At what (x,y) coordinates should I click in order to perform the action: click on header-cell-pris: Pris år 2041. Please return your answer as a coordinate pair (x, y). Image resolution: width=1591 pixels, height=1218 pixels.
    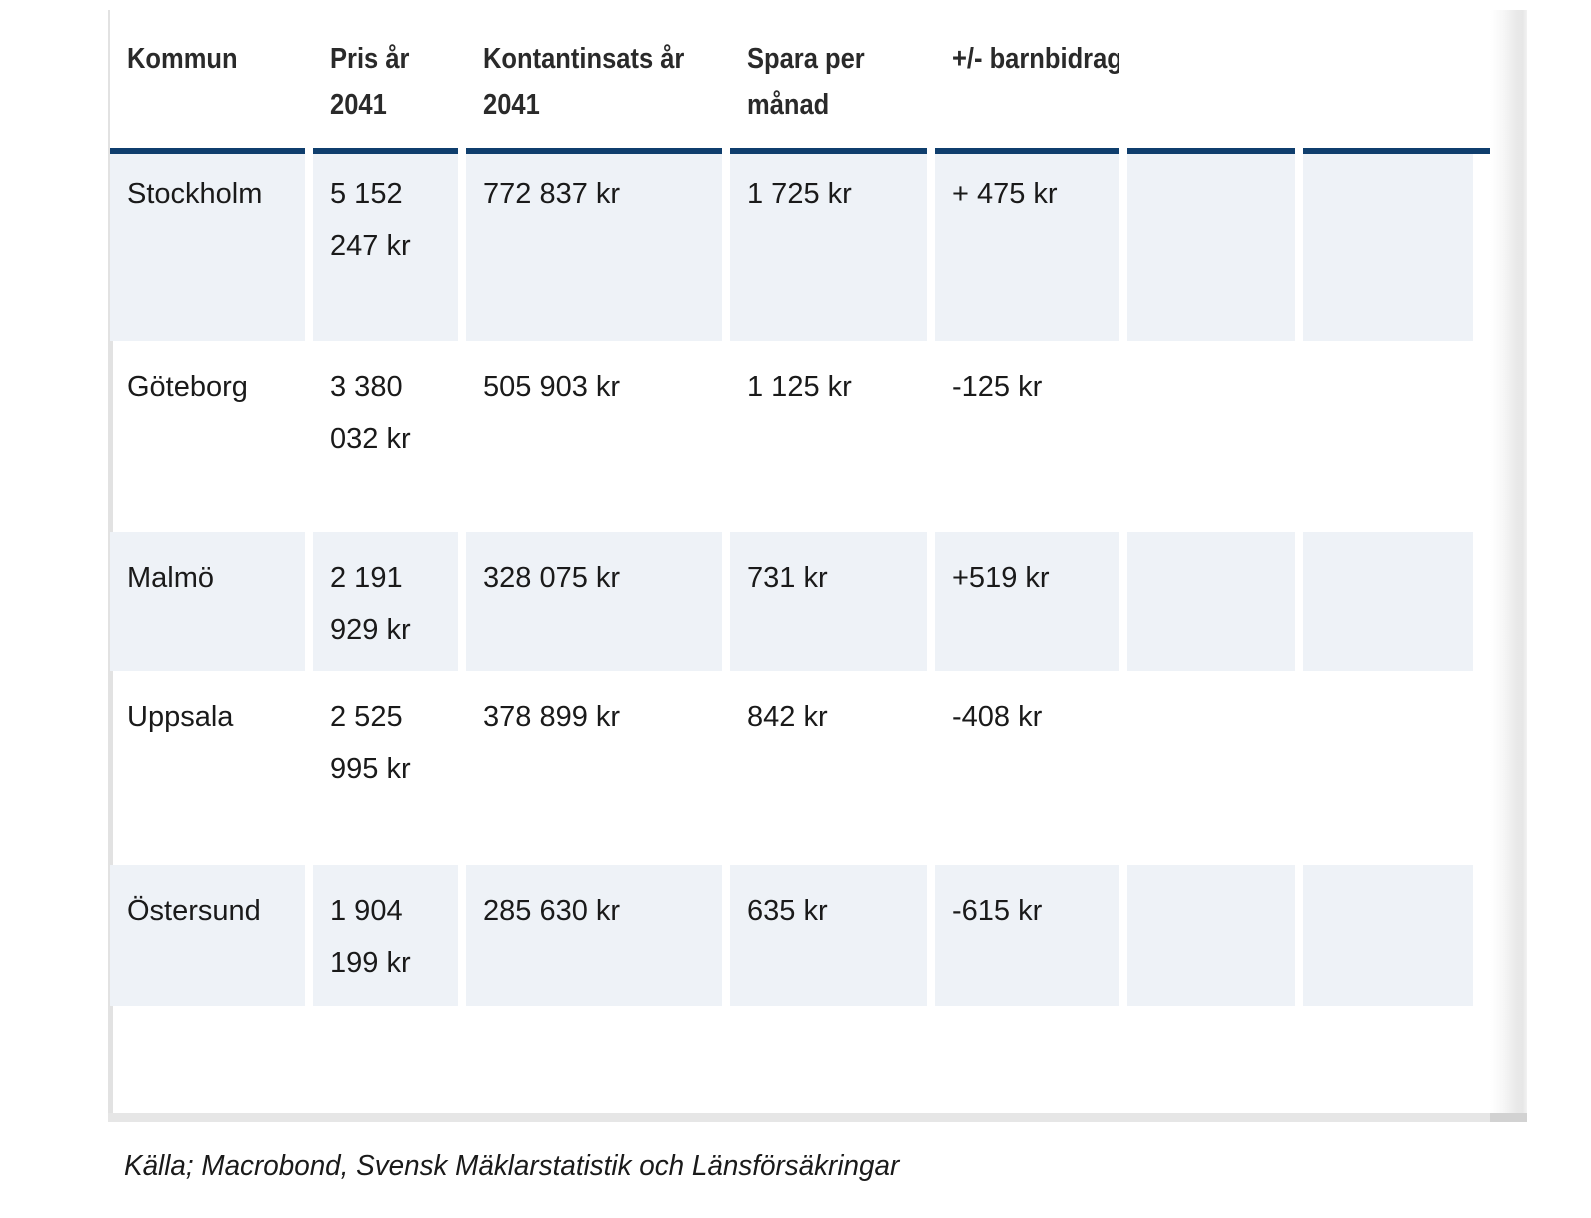
    Looking at the image, I should click on (385, 79).